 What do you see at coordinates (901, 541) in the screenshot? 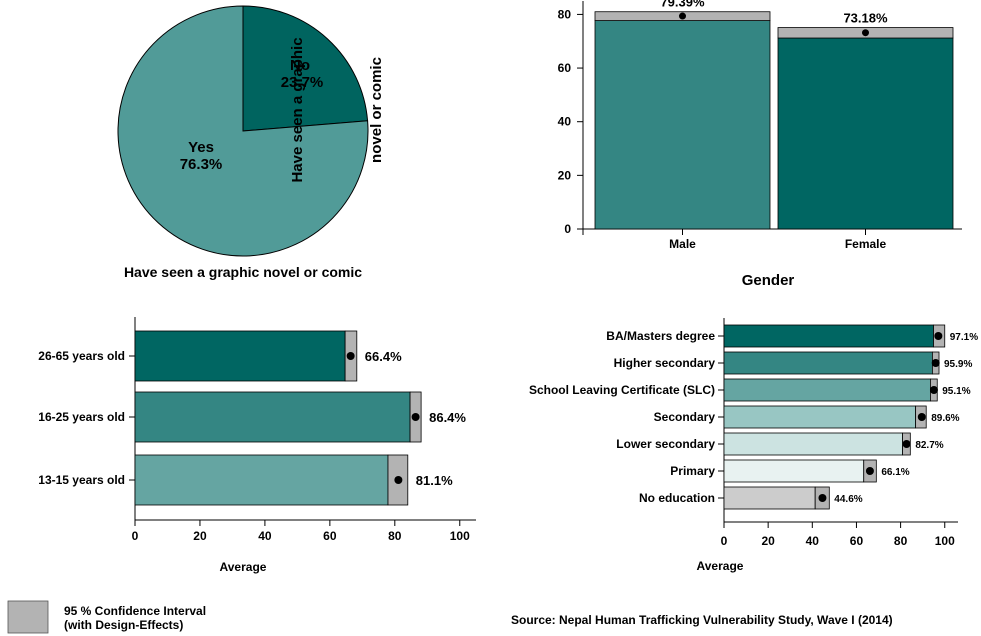
I see `education-x-tick-label: 80` at bounding box center [901, 541].